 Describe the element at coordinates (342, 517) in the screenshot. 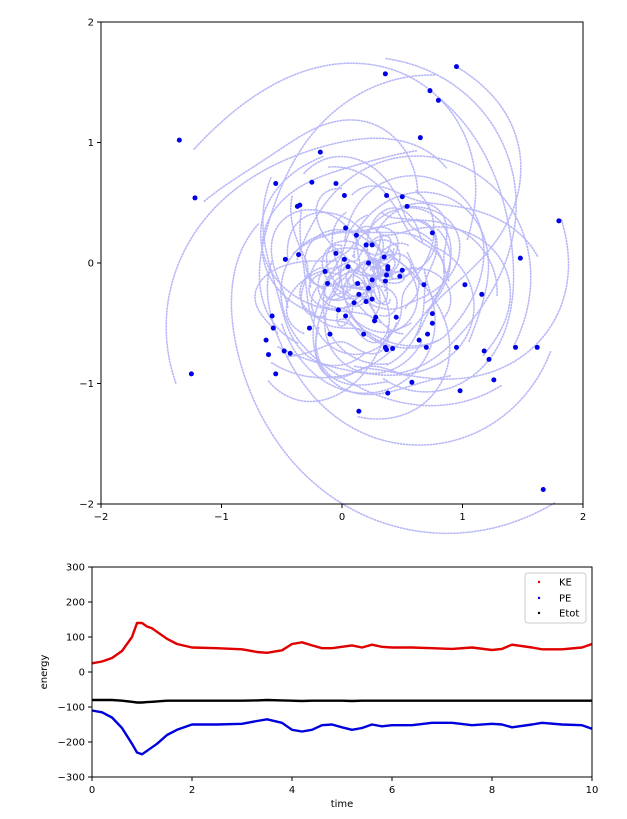

I see `top-x-tick-label: 0` at that location.